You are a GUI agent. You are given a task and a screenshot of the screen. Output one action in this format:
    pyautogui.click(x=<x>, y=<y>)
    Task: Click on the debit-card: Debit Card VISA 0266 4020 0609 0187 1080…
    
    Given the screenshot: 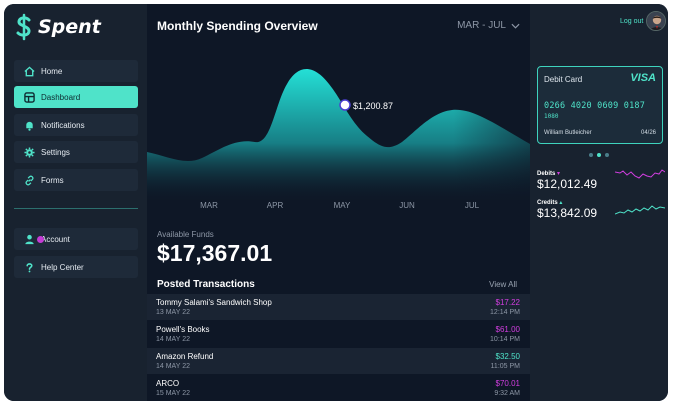 What is the action you would take?
    pyautogui.click(x=600, y=105)
    